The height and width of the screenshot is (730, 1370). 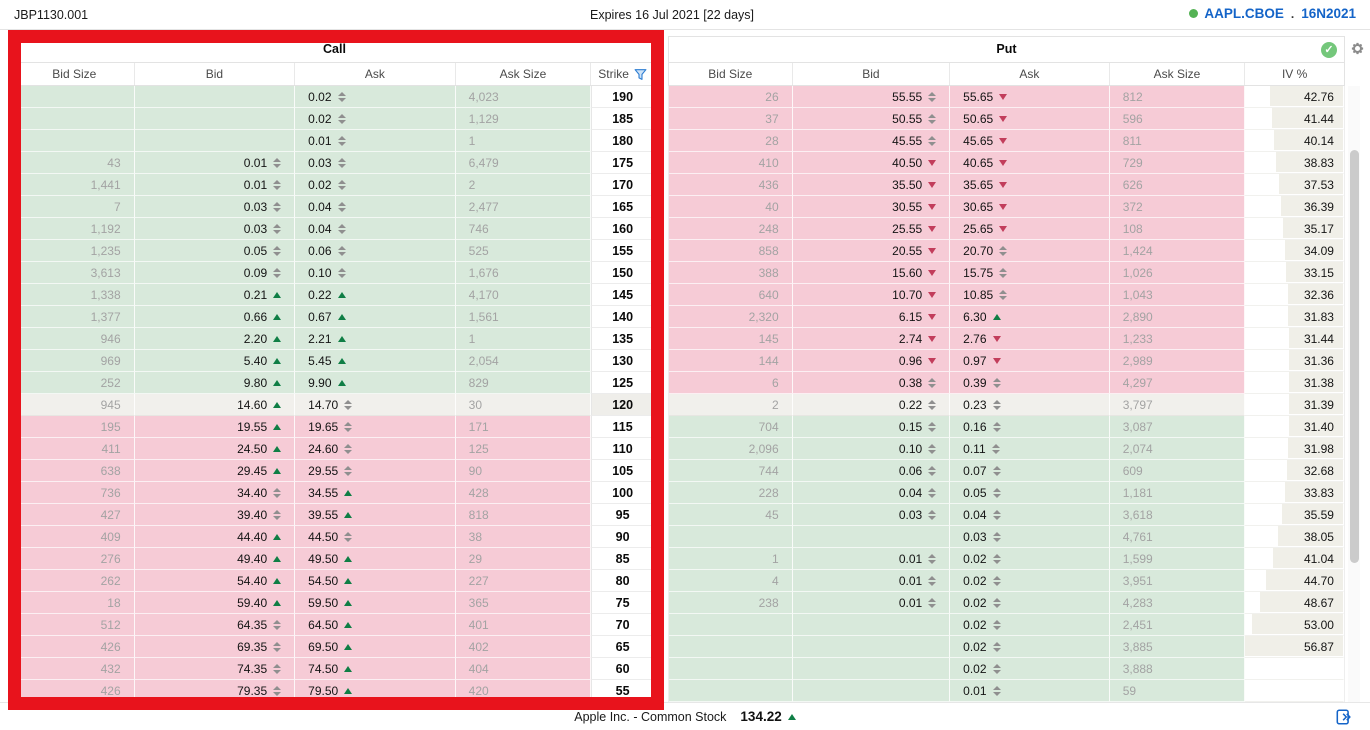 I want to click on call-ask-cell: 0.02, so click(x=375, y=119).